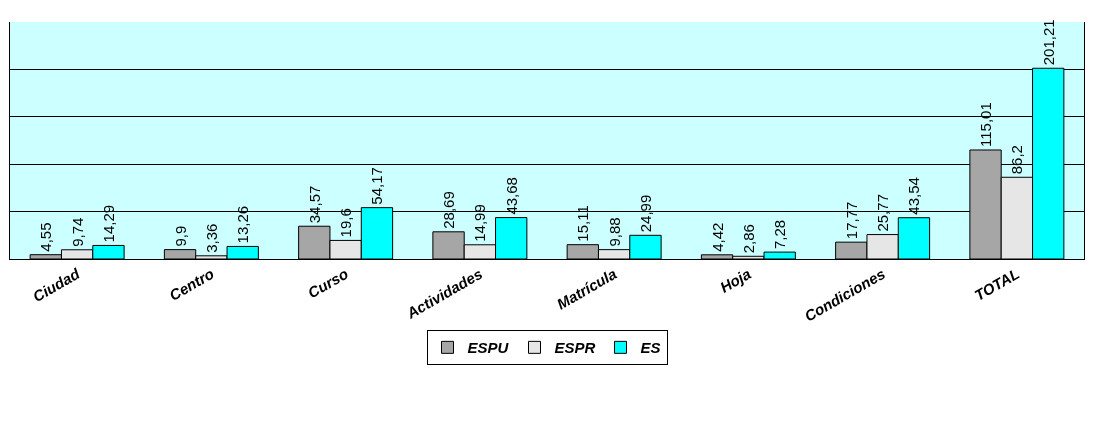  I want to click on data-label: 28,69, so click(449, 210).